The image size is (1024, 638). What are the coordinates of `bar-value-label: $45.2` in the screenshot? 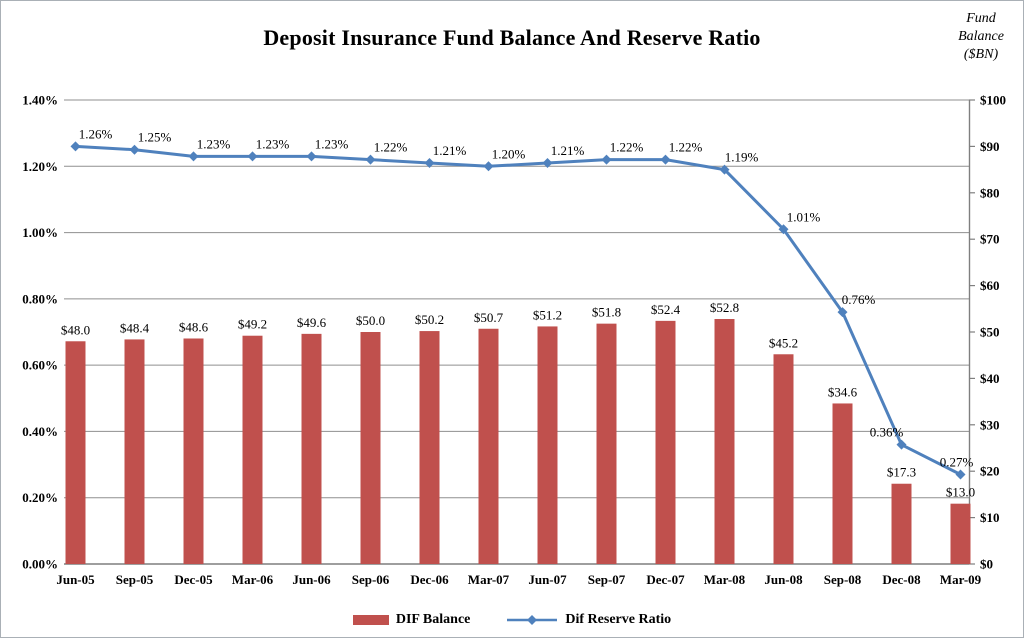 It's located at (783, 342).